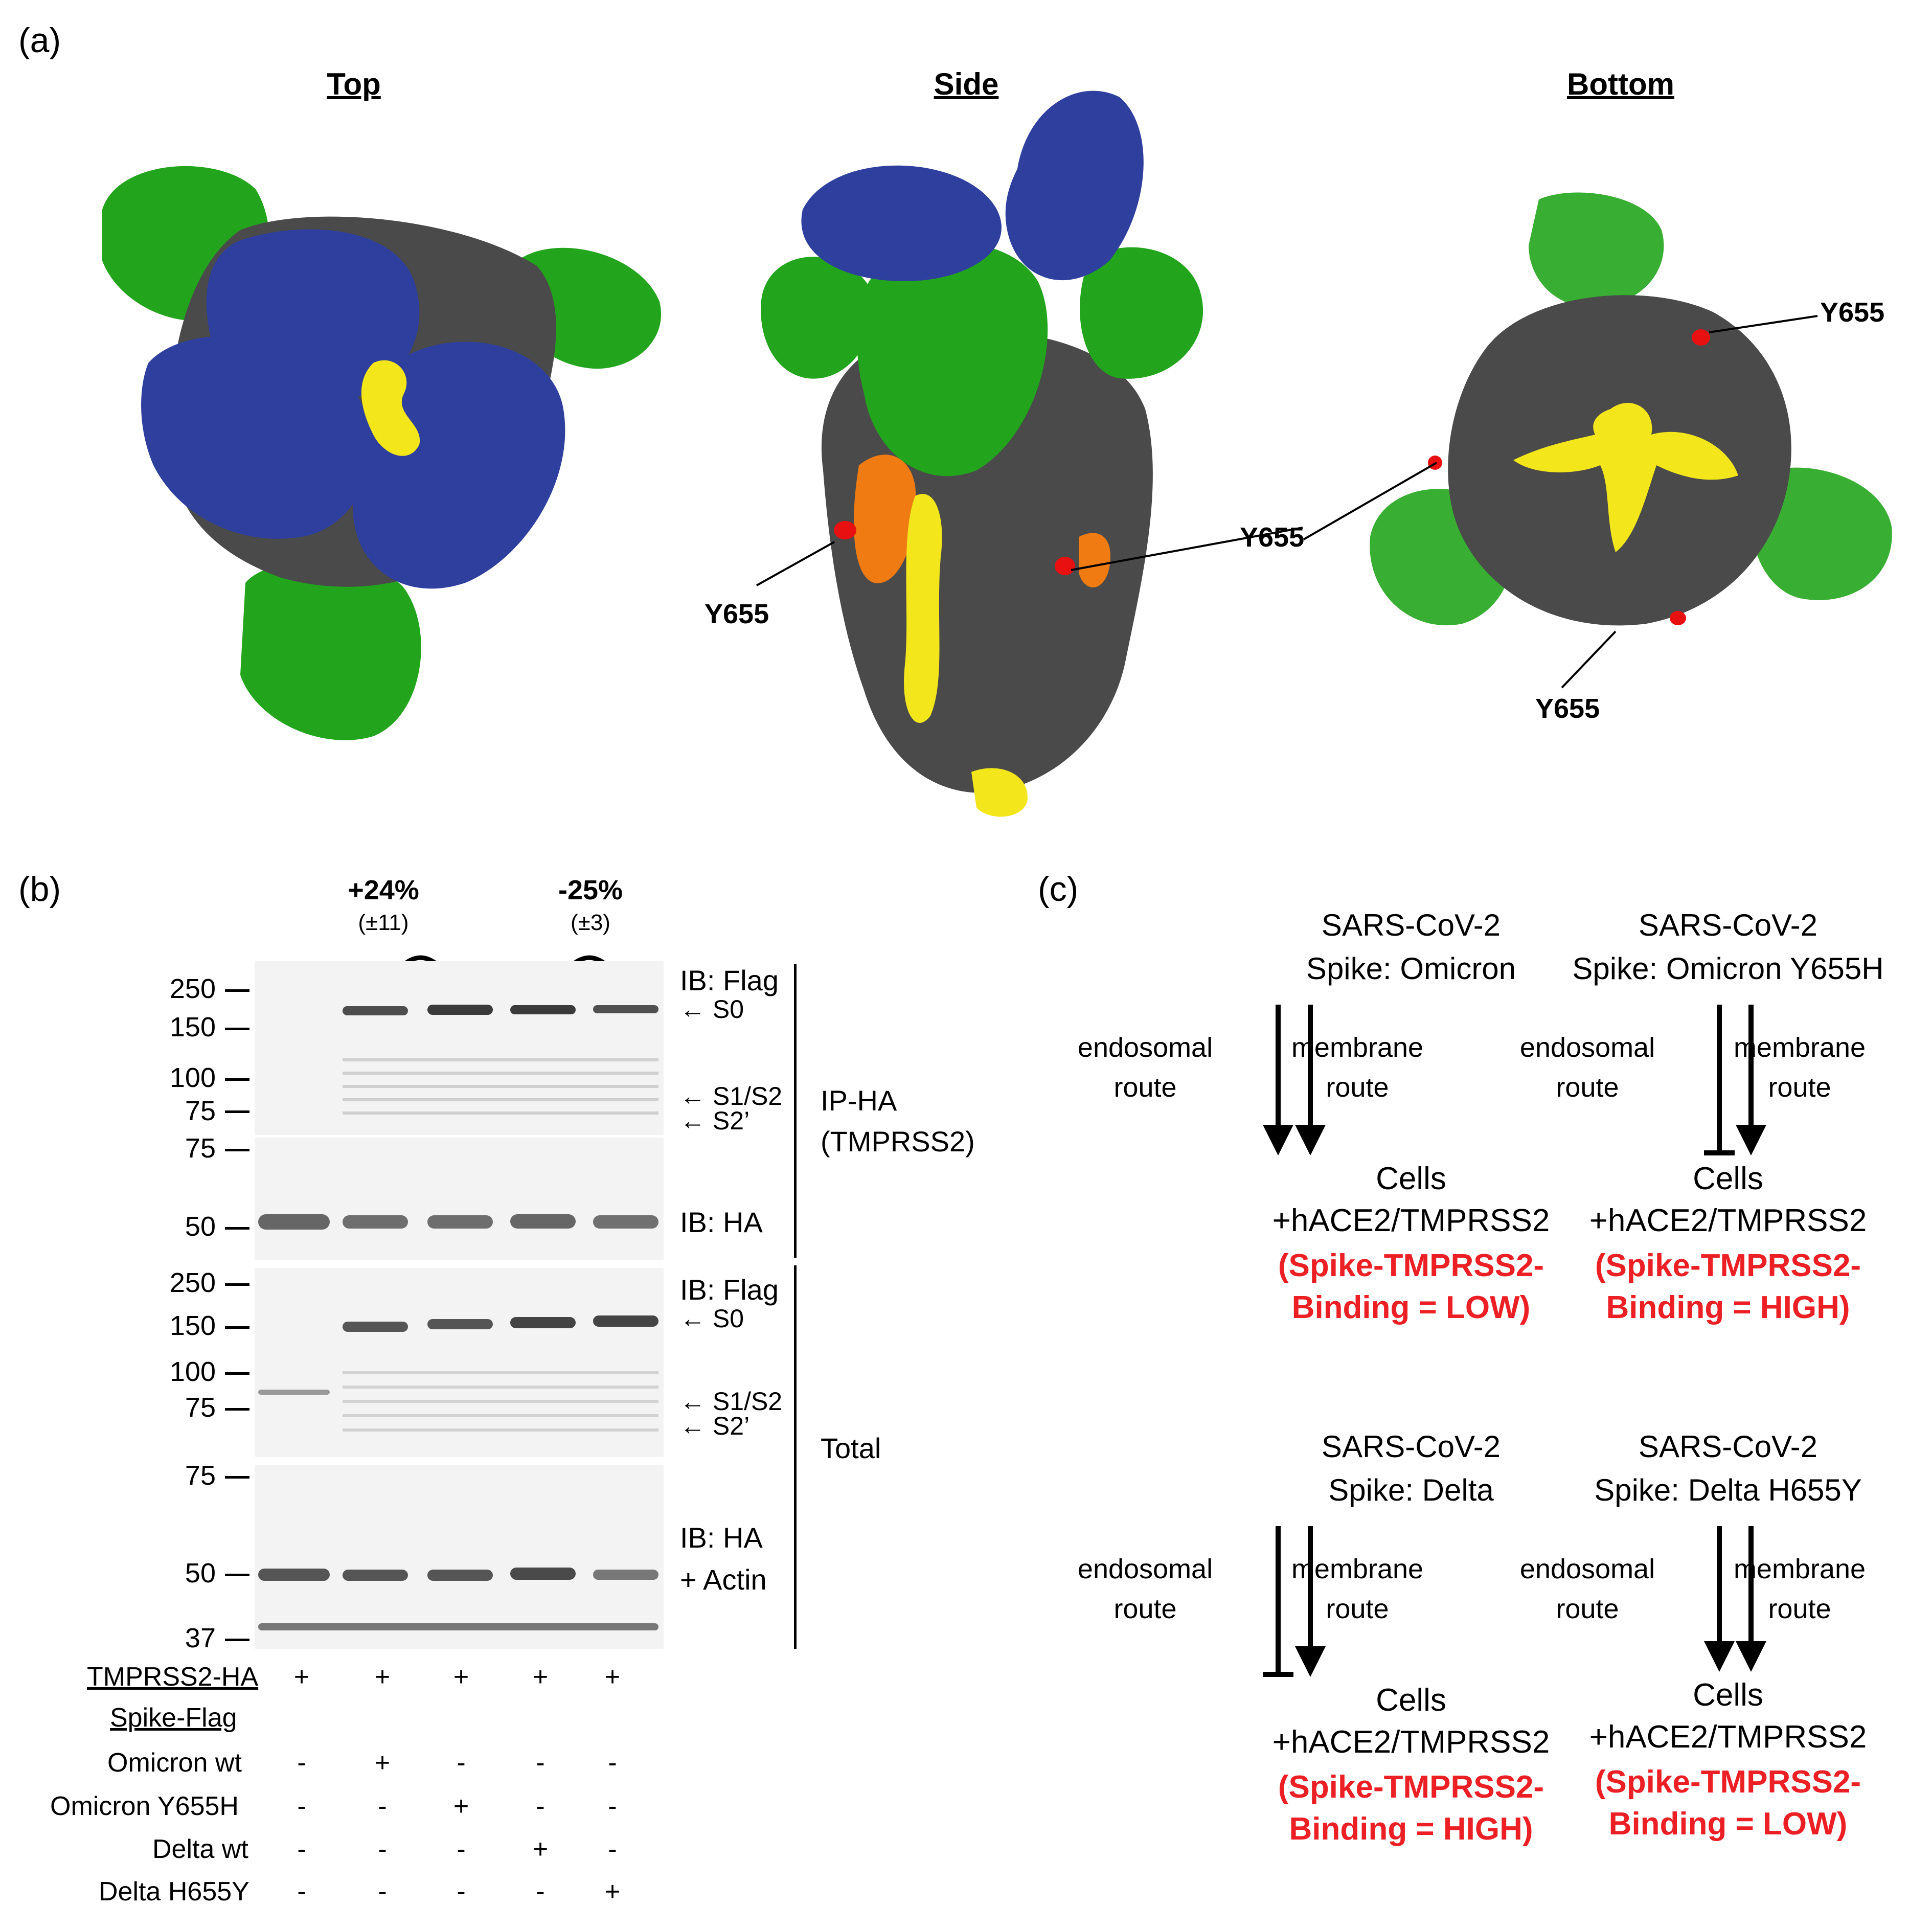  I want to click on ib-flag-label: IB: Flag, so click(729, 1290).